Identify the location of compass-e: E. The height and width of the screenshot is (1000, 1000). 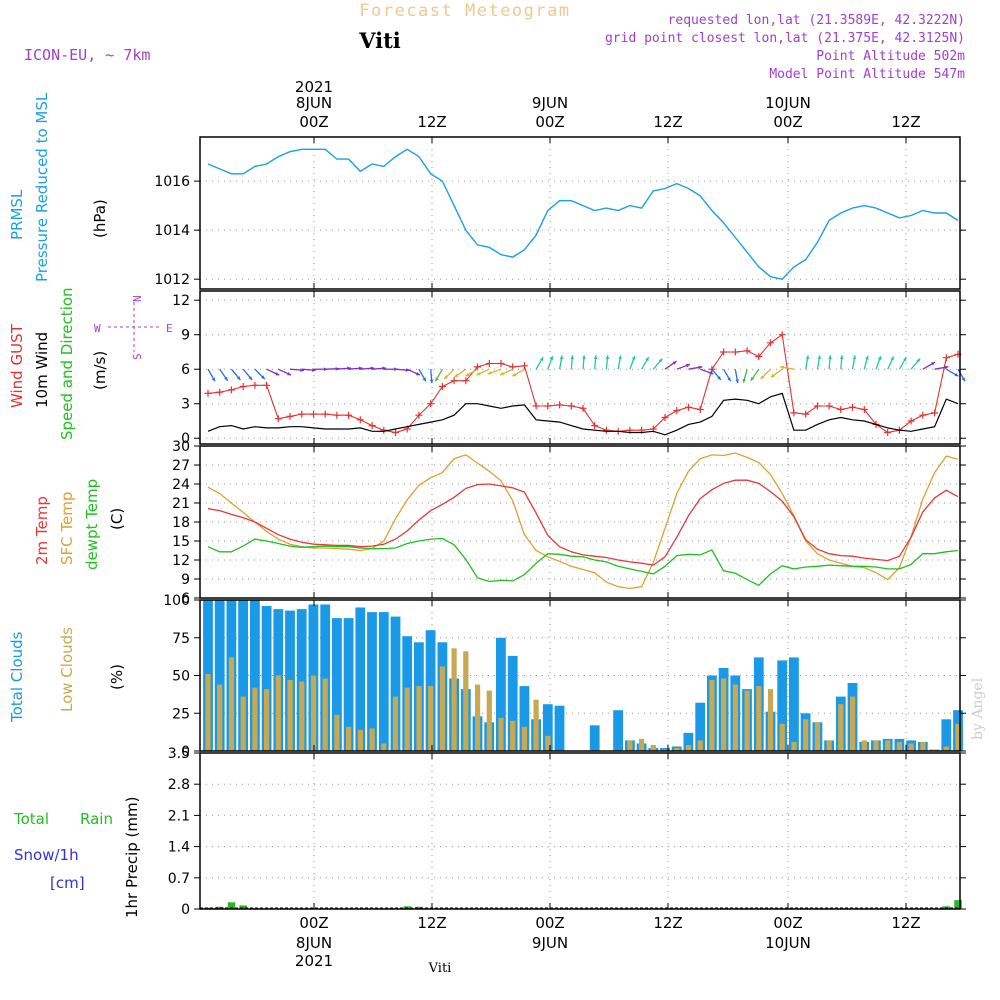
(169, 328).